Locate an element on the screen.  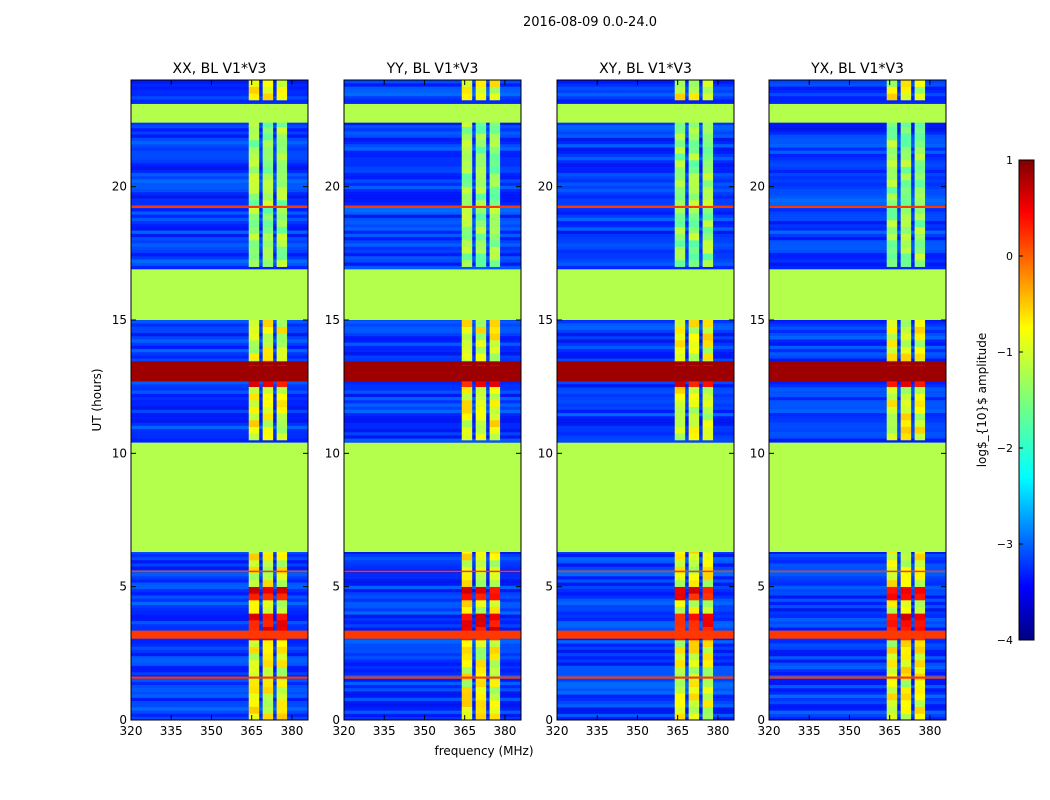
y-tick-label: 10 is located at coordinates (332, 453).